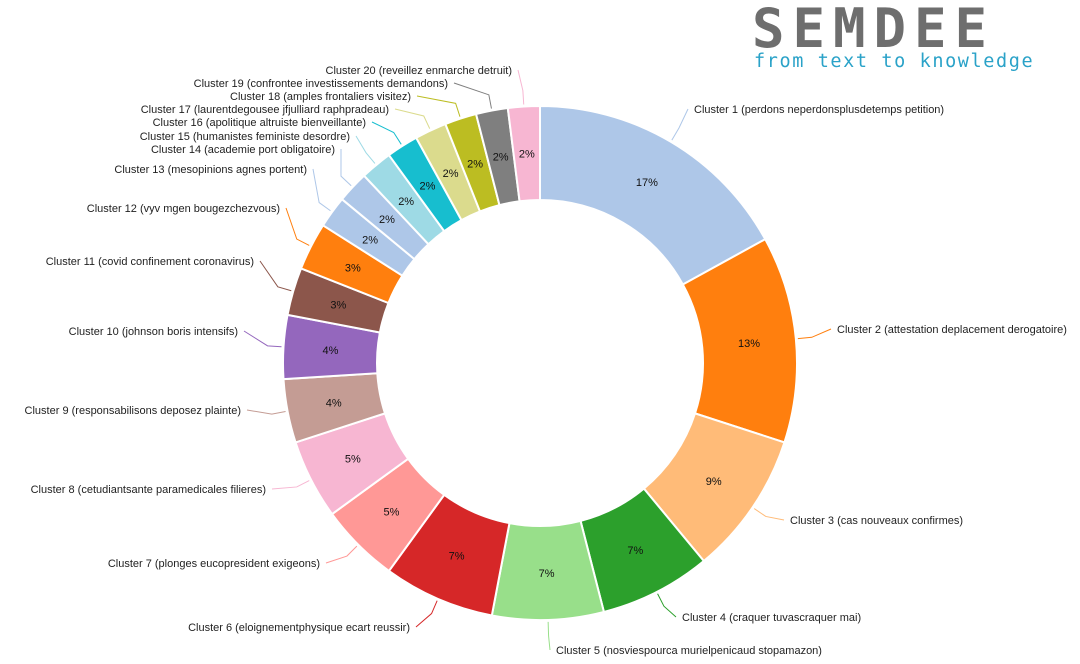 This screenshot has width=1080, height=664. Describe the element at coordinates (475, 164) in the screenshot. I see `percent-label-cluster-18: 2%` at that location.